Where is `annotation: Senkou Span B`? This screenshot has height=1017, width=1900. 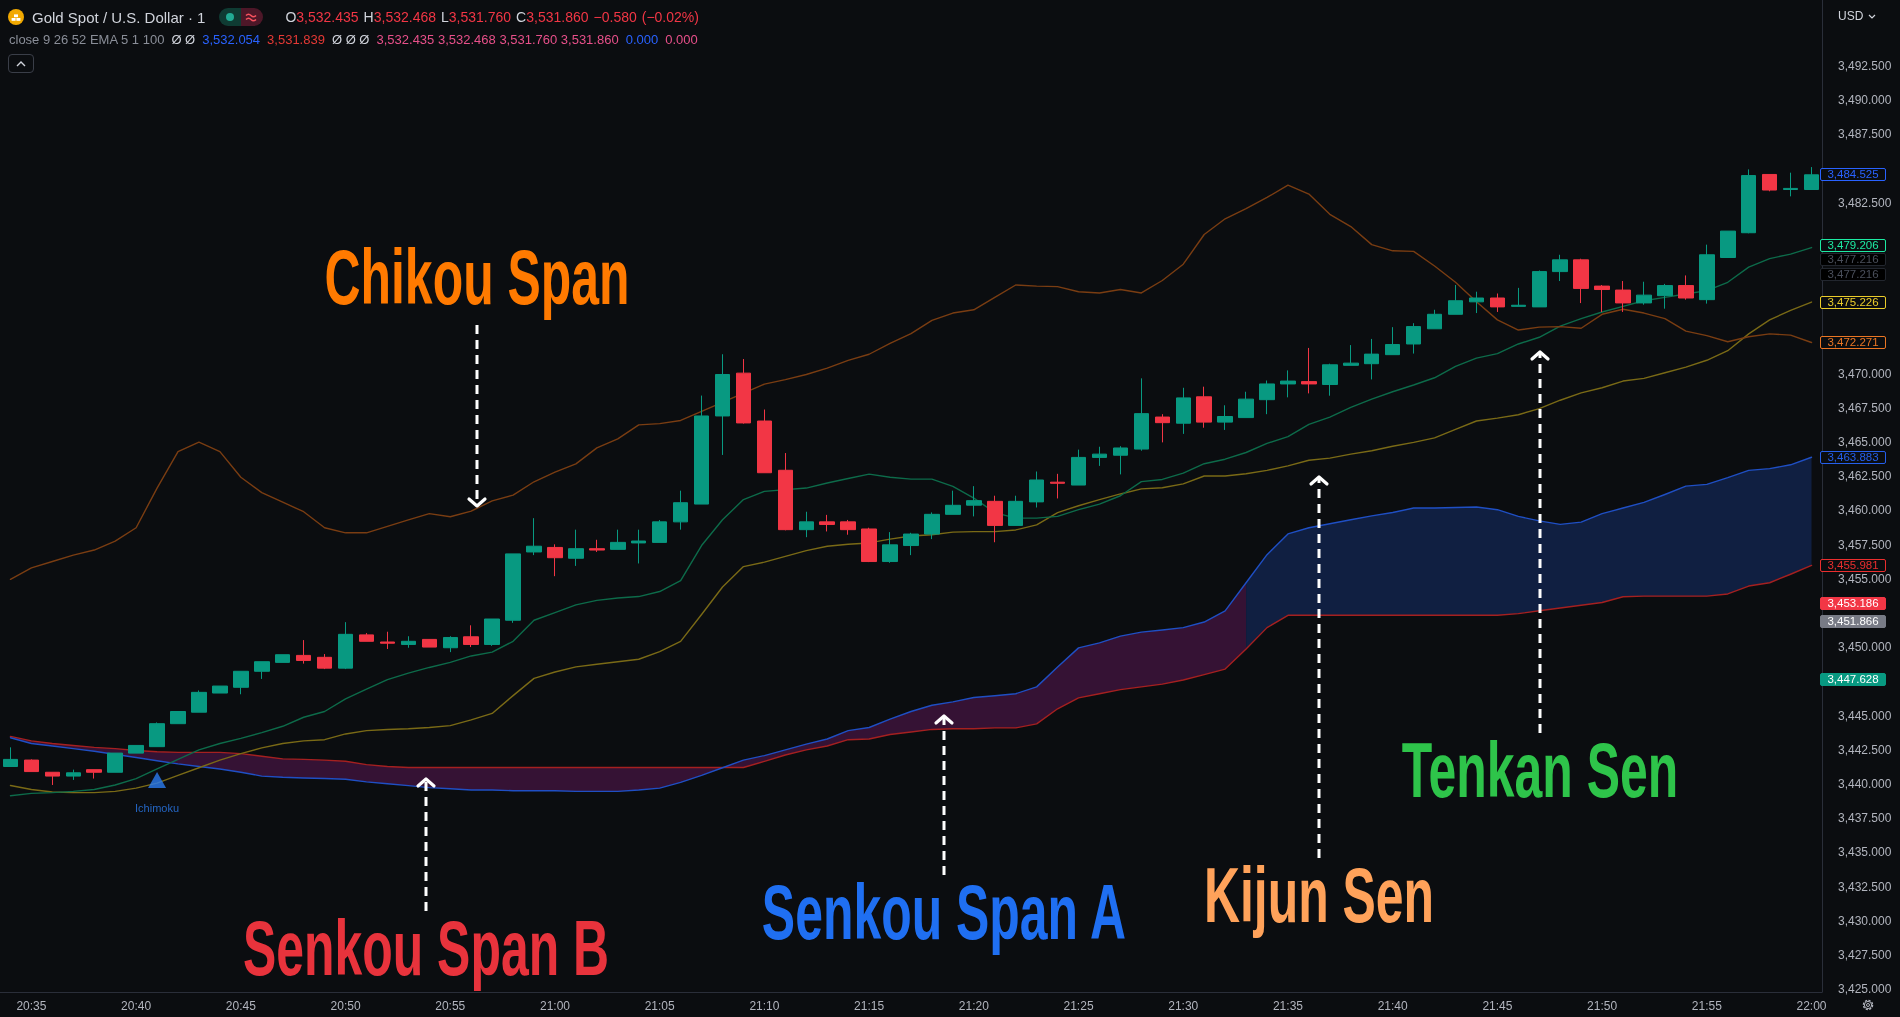 annotation: Senkou Span B is located at coordinates (426, 948).